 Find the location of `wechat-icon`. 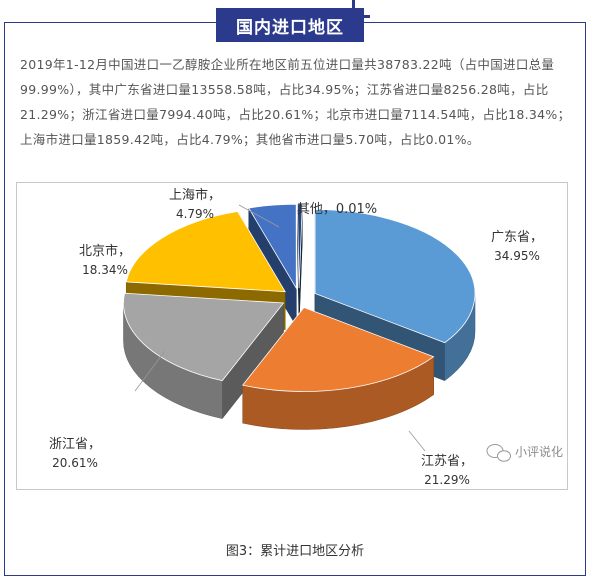

wechat-icon is located at coordinates (498, 453).